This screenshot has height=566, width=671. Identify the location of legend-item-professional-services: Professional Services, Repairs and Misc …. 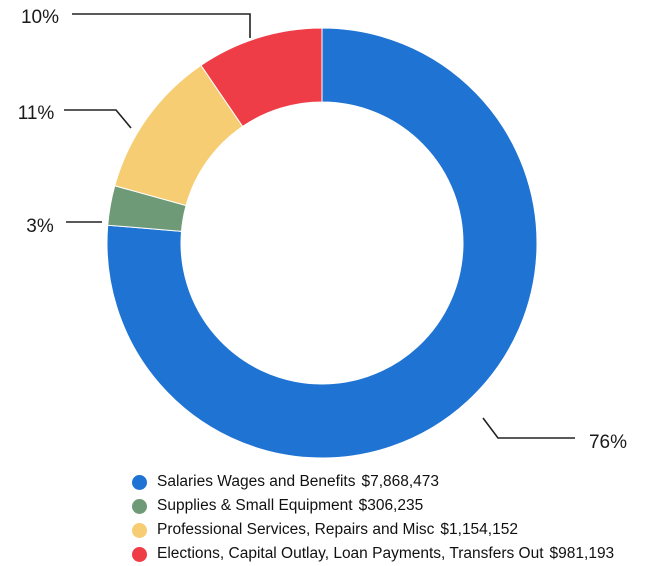
(397, 530).